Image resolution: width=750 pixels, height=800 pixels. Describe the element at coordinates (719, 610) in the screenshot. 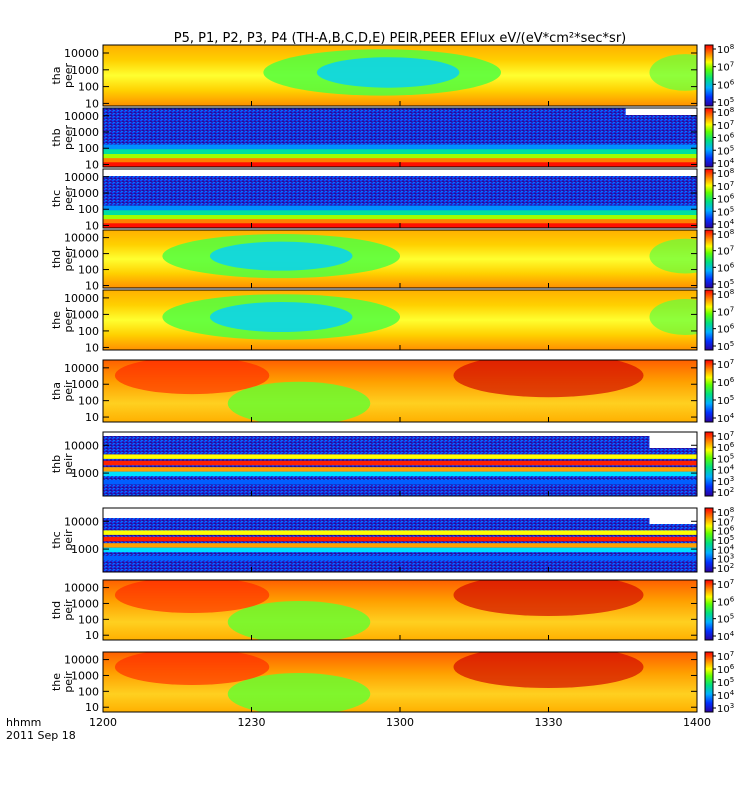

I see `colorbar: 10⁴ 10⁵ 10⁶ 10⁷` at that location.